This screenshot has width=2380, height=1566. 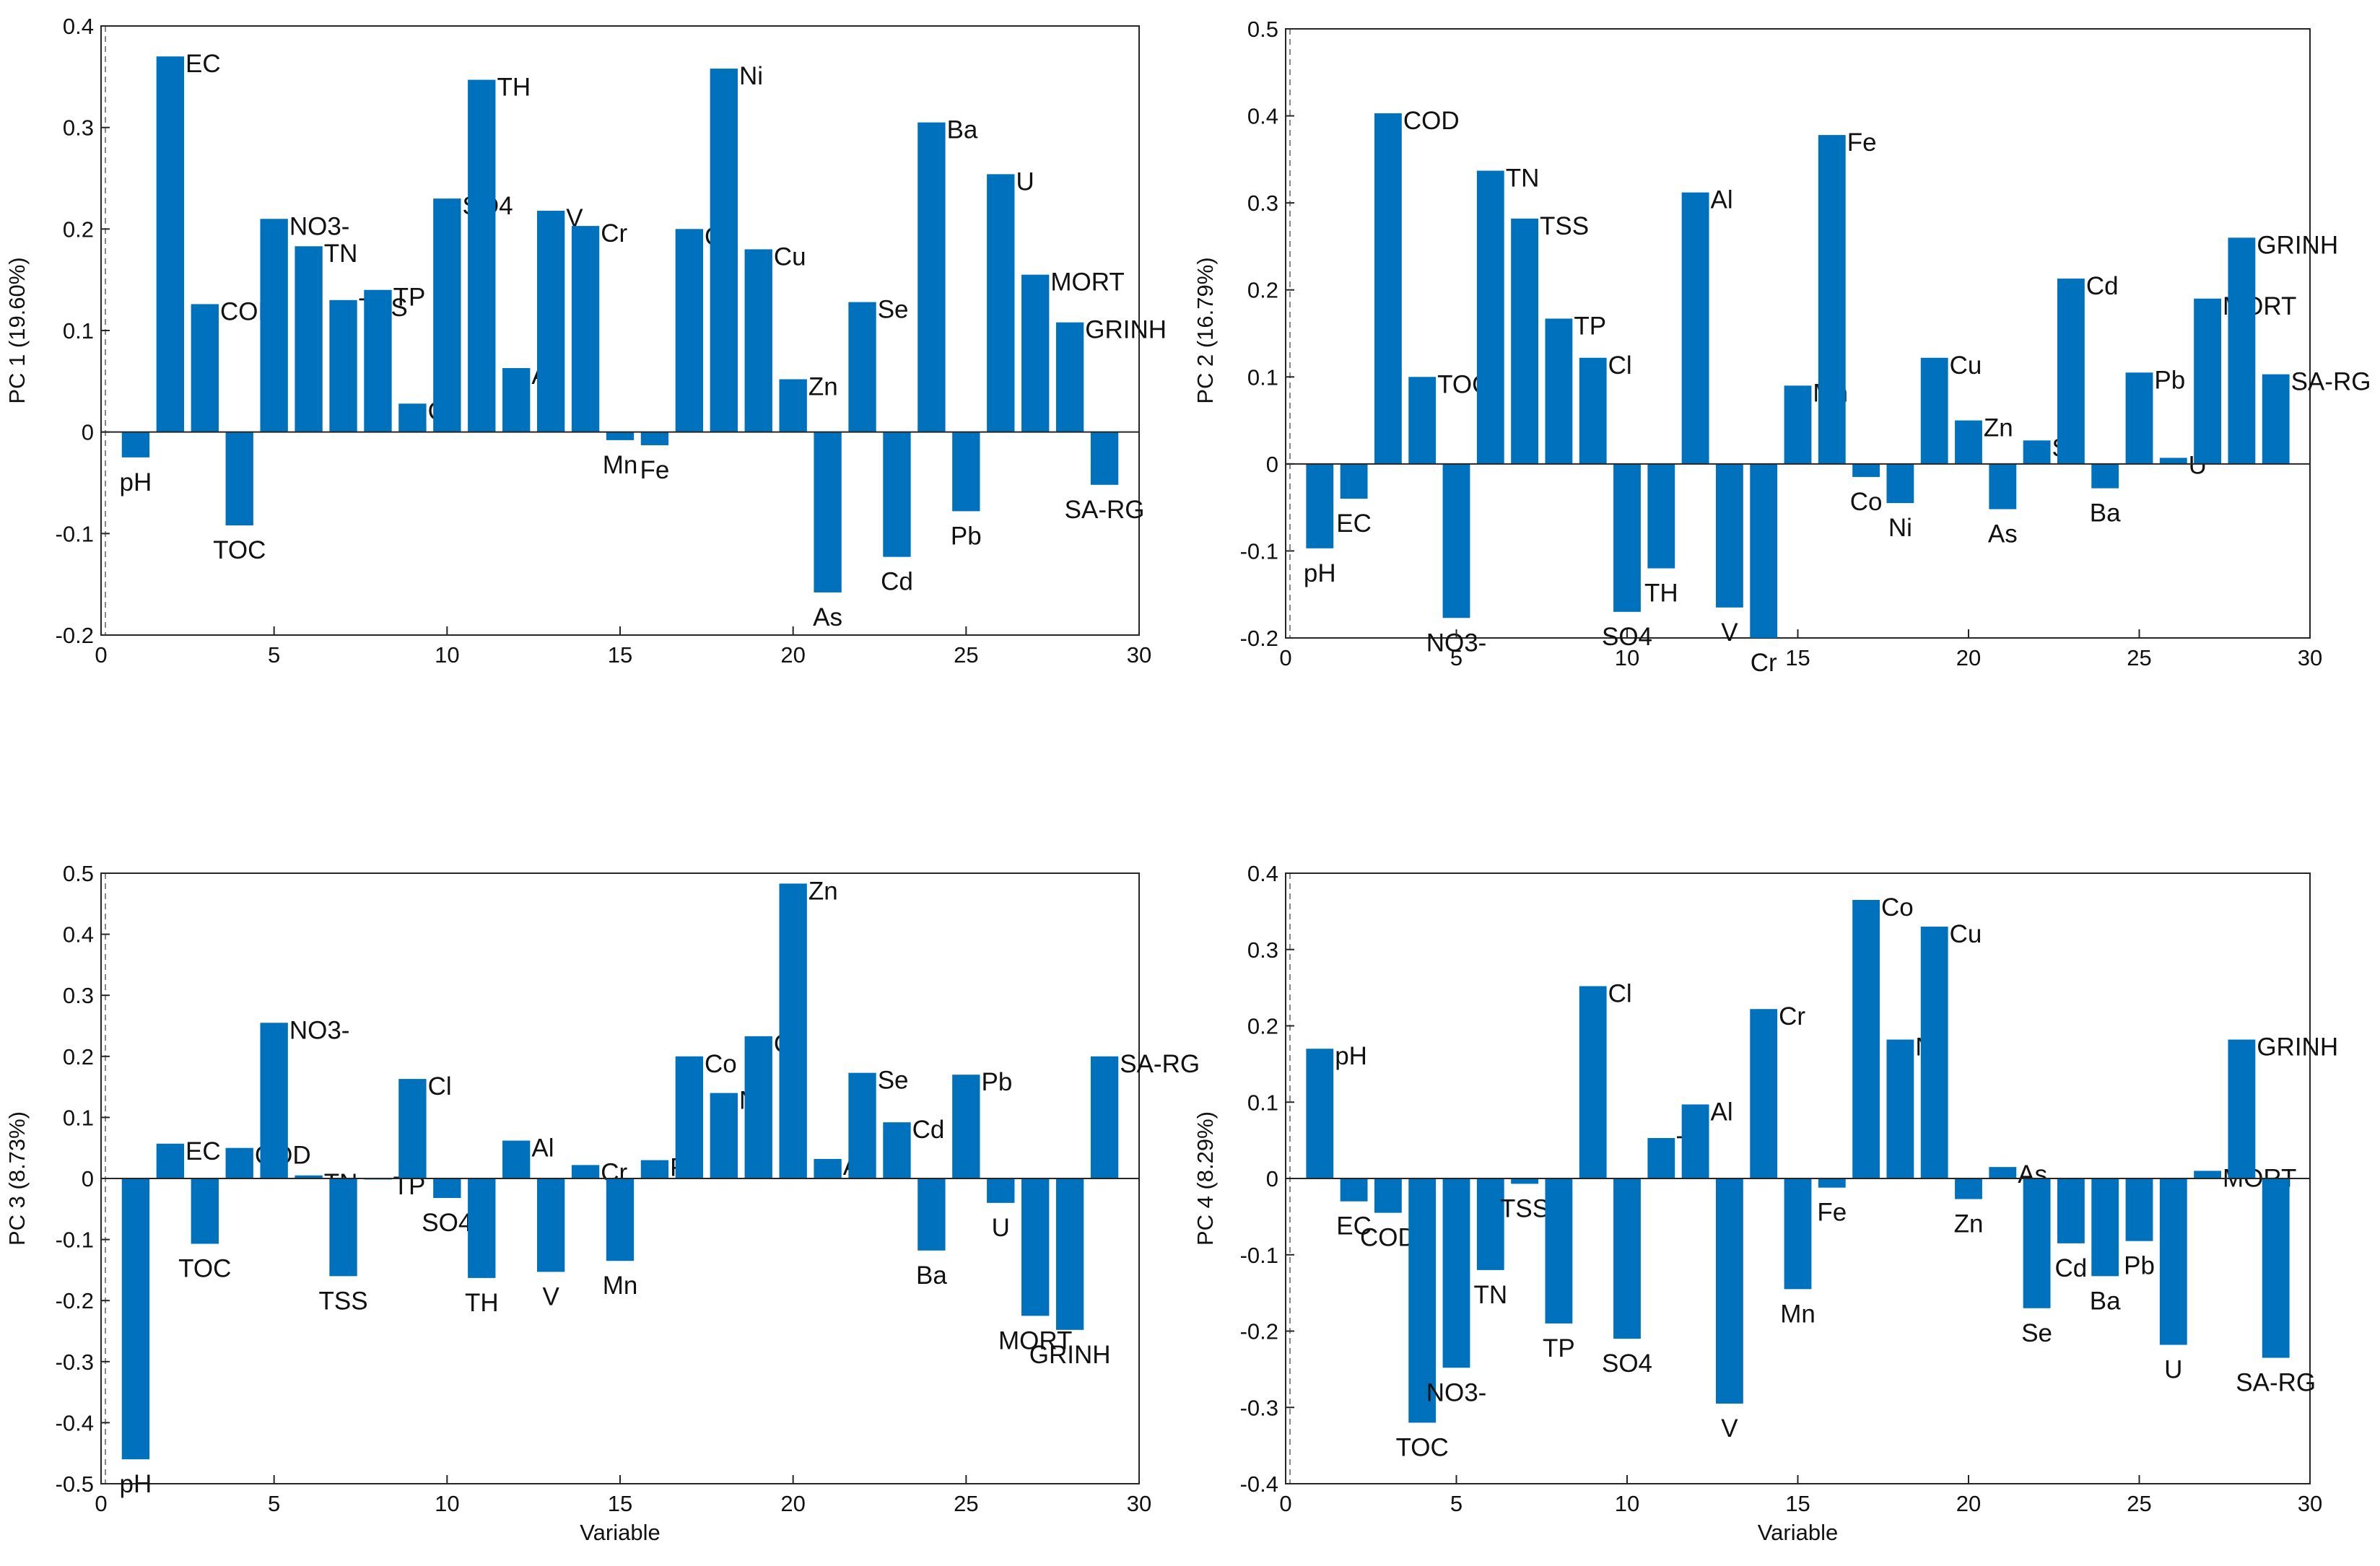 I want to click on bar-zn, so click(x=1968, y=1188).